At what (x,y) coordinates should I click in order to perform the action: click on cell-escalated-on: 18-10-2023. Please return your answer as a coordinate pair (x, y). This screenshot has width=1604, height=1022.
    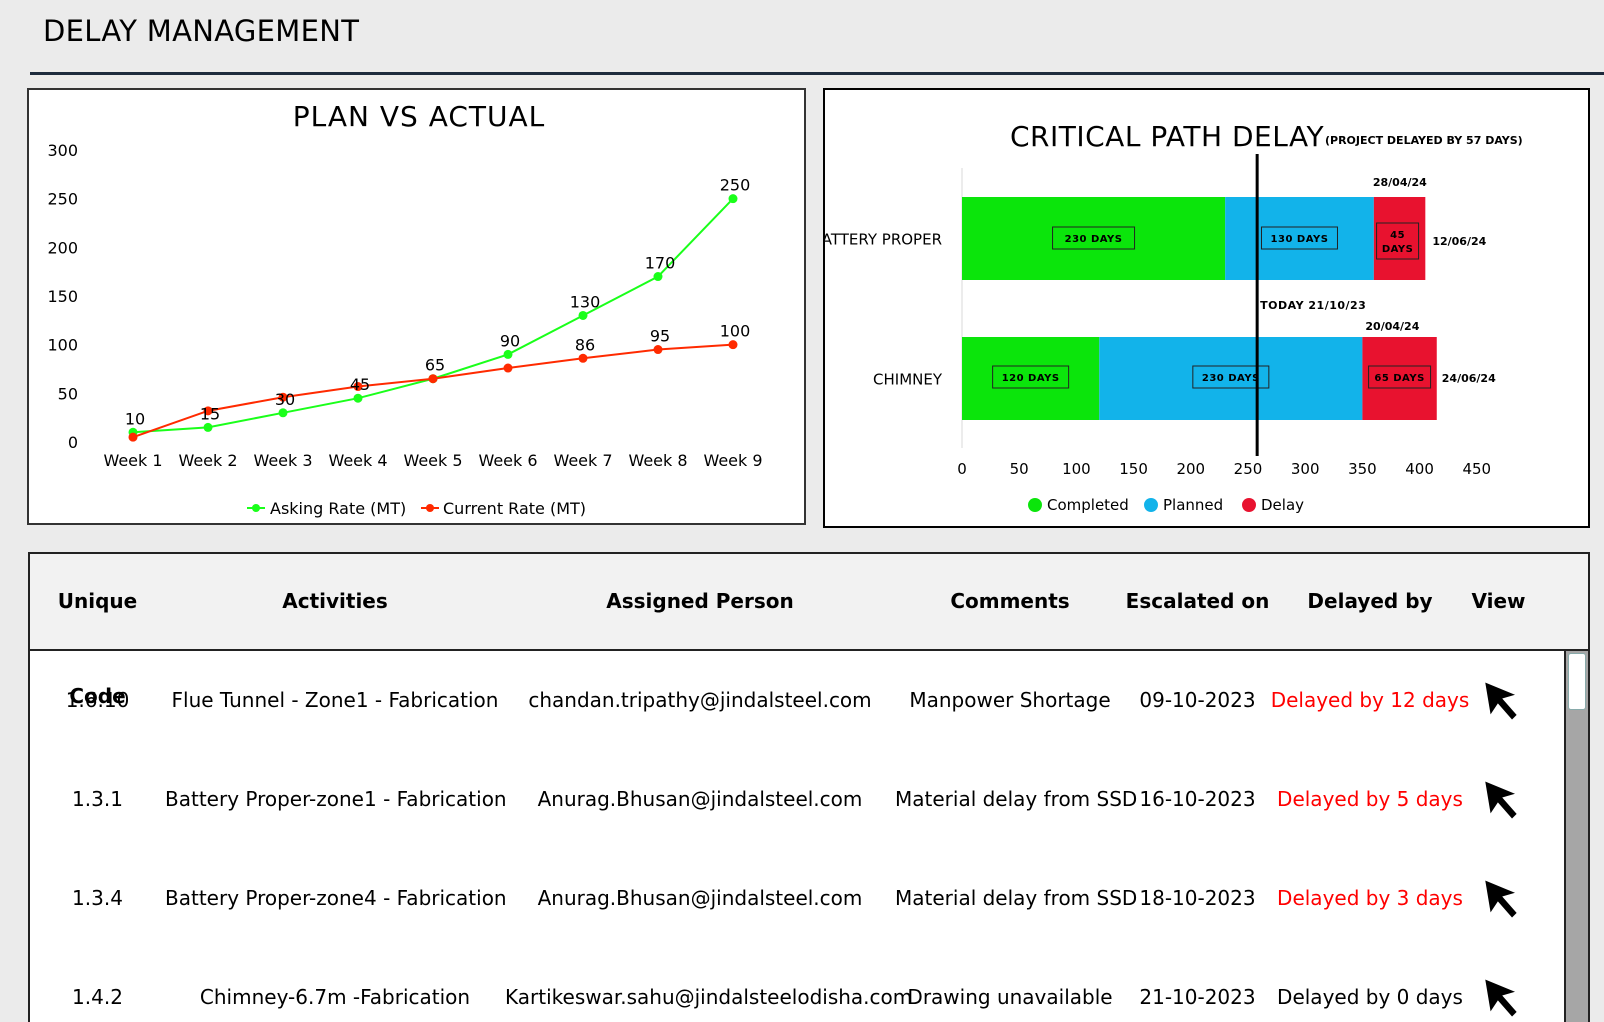
    Looking at the image, I should click on (1197, 898).